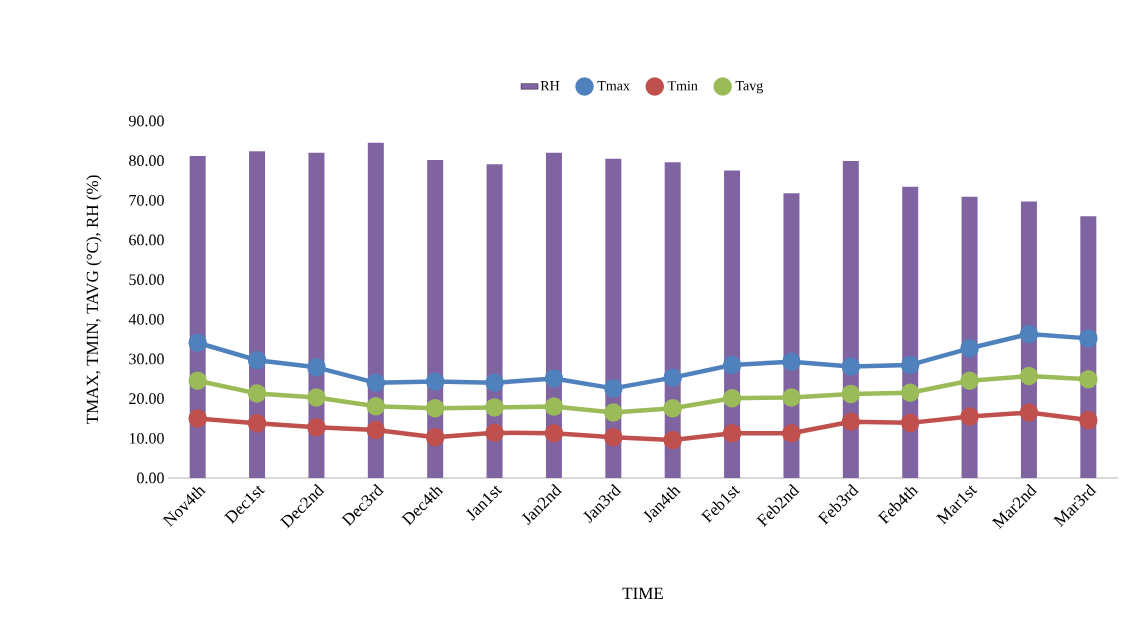 This screenshot has height=630, width=1142. Describe the element at coordinates (146, 240) in the screenshot. I see `y-tick-label: 60.00` at that location.